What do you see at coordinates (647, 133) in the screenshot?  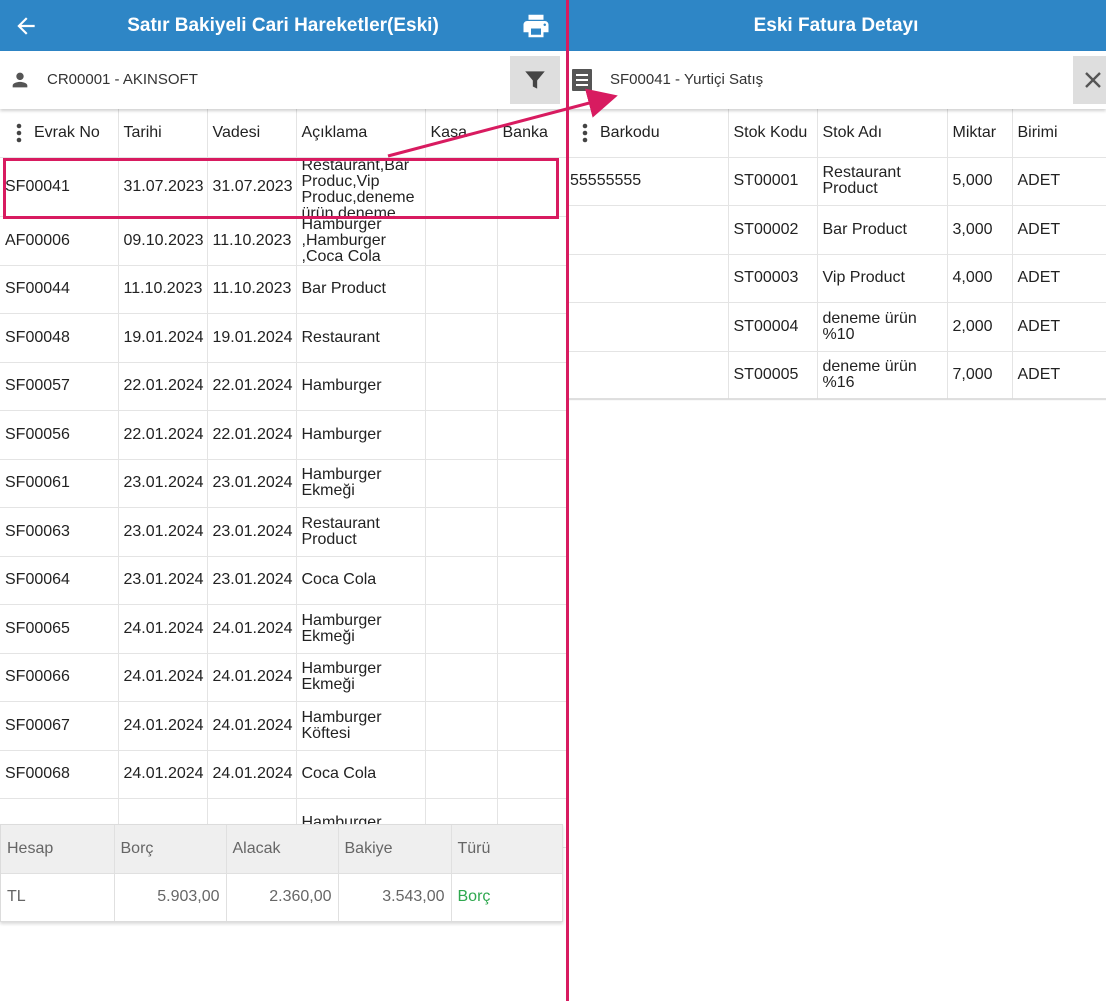 I see `column-header-barkodu: Barkodu` at bounding box center [647, 133].